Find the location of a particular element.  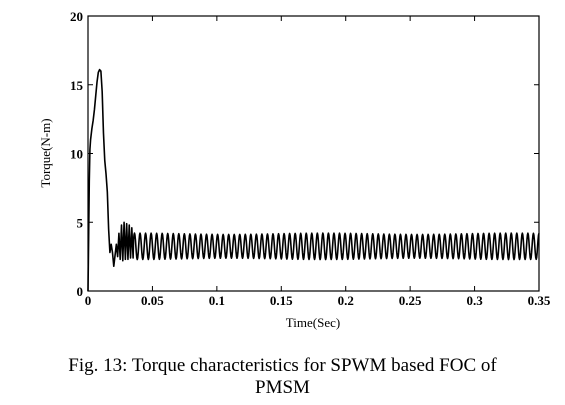

x-axis-label: Time(Sec) is located at coordinates (313, 322).